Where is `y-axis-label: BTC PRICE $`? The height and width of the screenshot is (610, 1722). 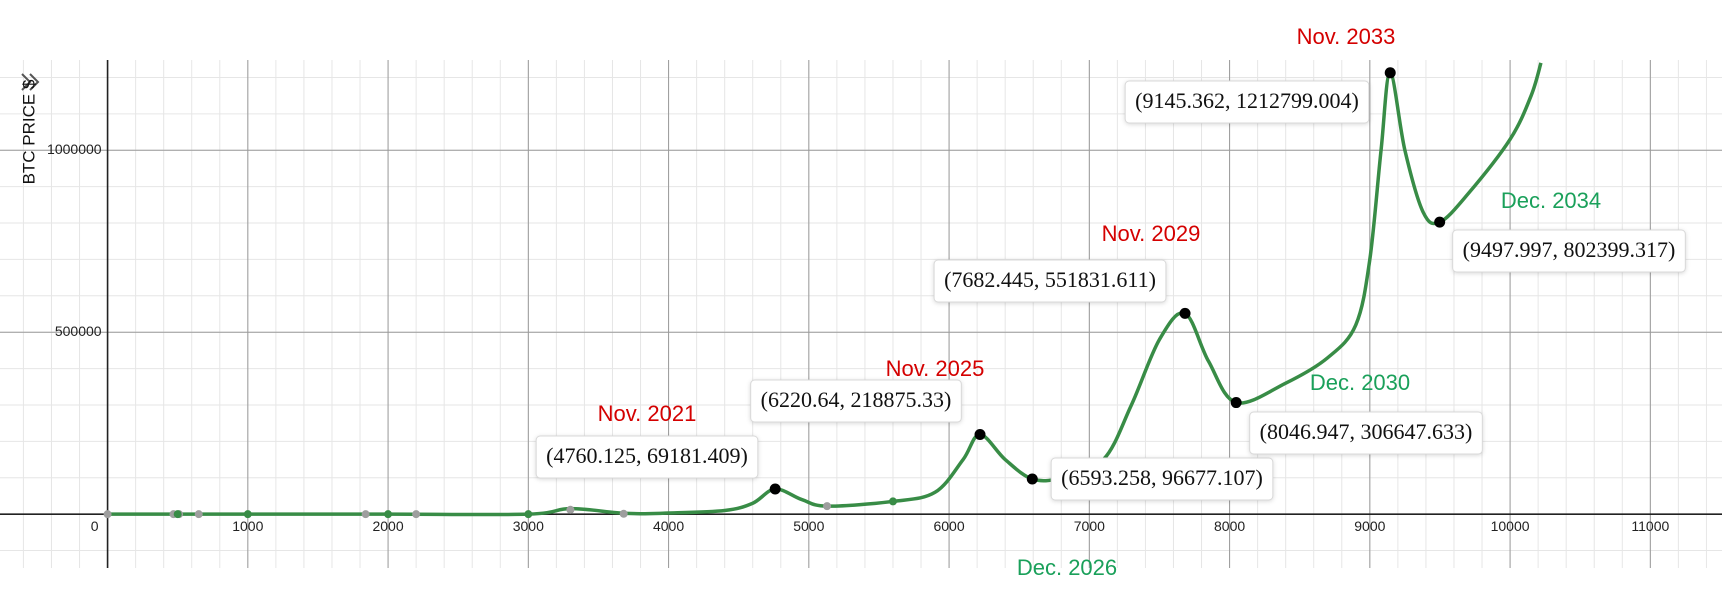 y-axis-label: BTC PRICE $ is located at coordinates (28, 131).